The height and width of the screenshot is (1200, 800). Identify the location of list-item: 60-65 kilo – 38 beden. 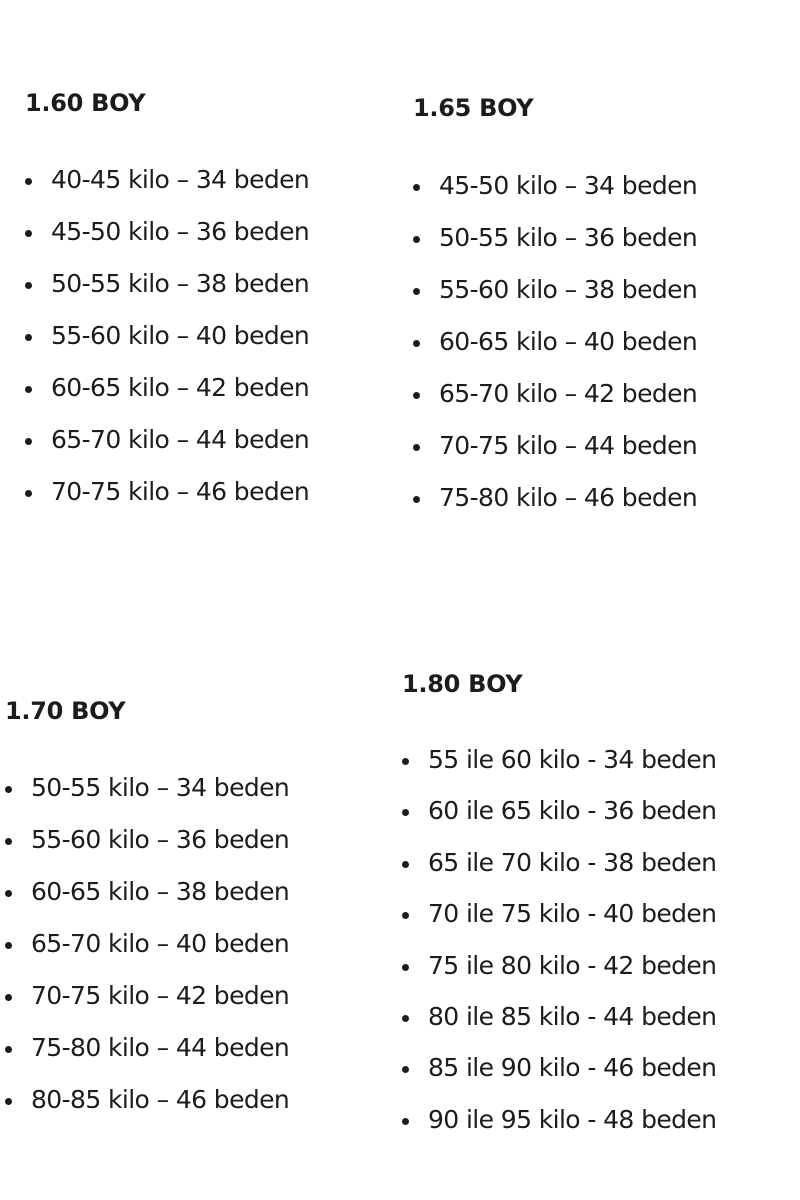
(147, 892).